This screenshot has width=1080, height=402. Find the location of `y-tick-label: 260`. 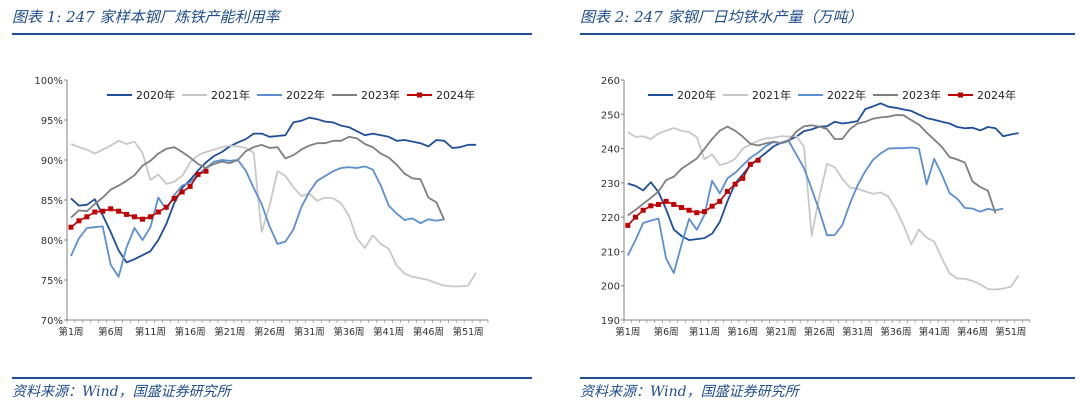

y-tick-label: 260 is located at coordinates (610, 81).